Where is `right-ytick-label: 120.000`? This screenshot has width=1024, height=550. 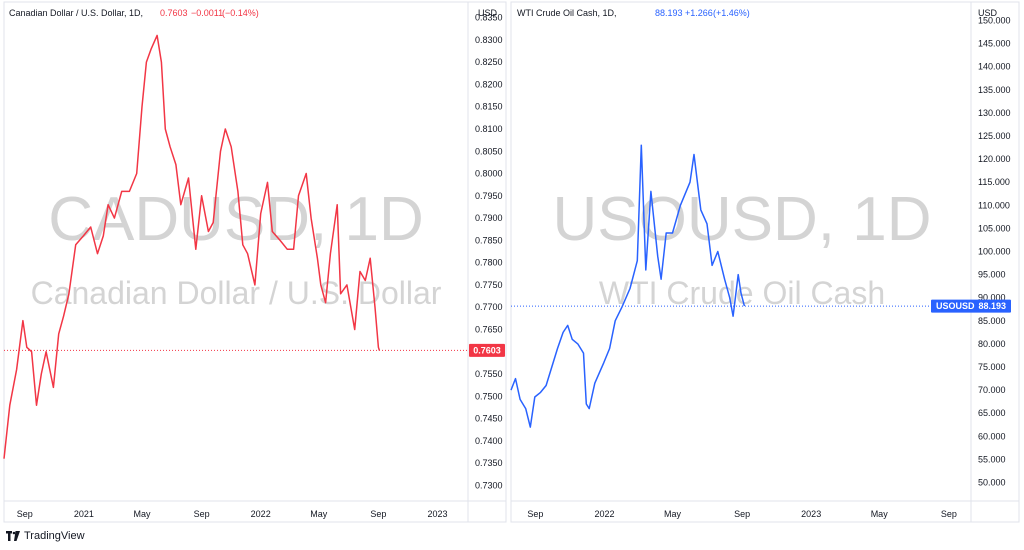
right-ytick-label: 120.000 is located at coordinates (994, 159).